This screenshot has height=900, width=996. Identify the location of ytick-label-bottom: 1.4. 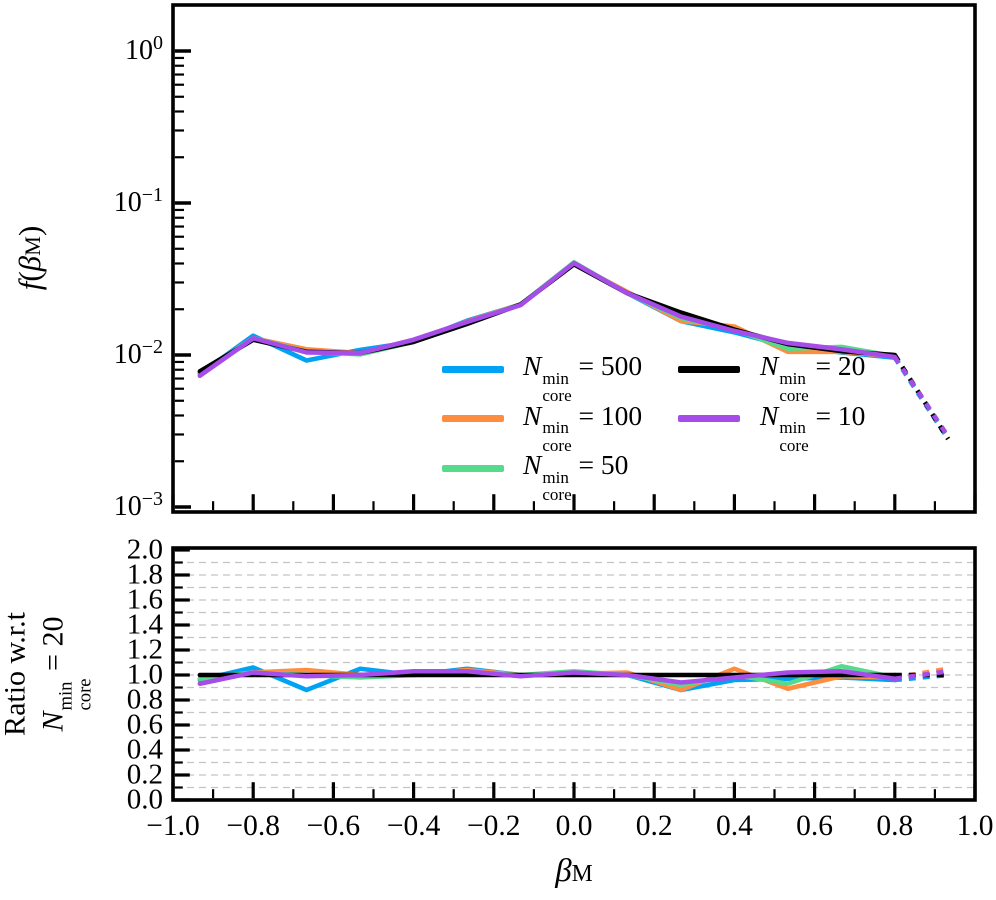
(144, 624).